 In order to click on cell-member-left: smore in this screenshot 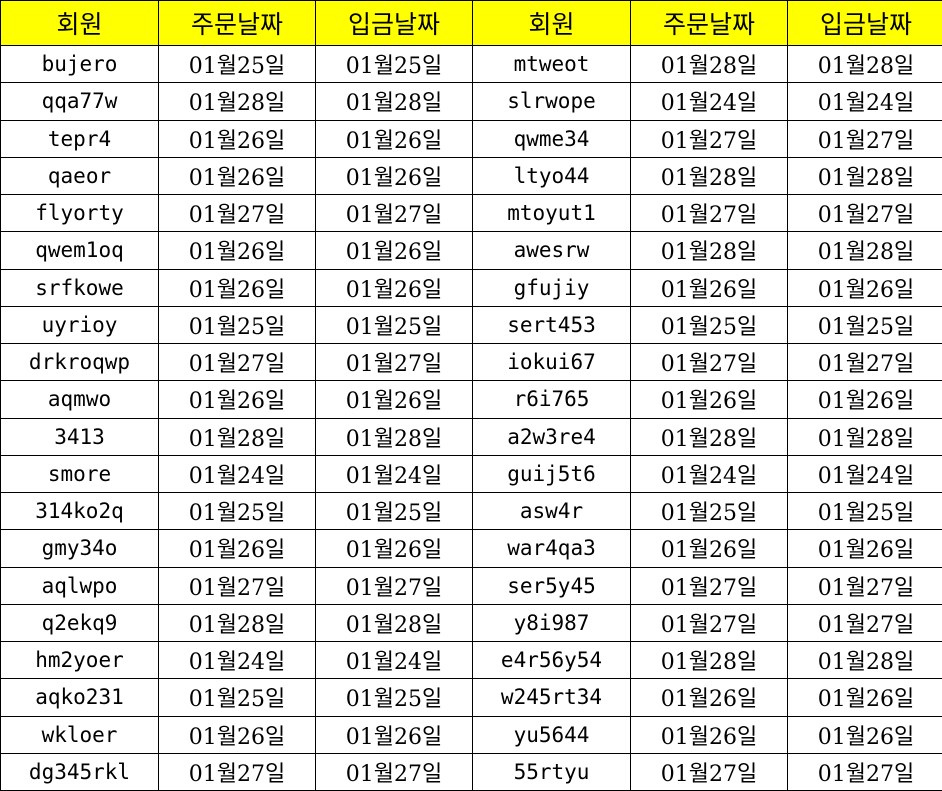, I will do `click(79, 474)`.